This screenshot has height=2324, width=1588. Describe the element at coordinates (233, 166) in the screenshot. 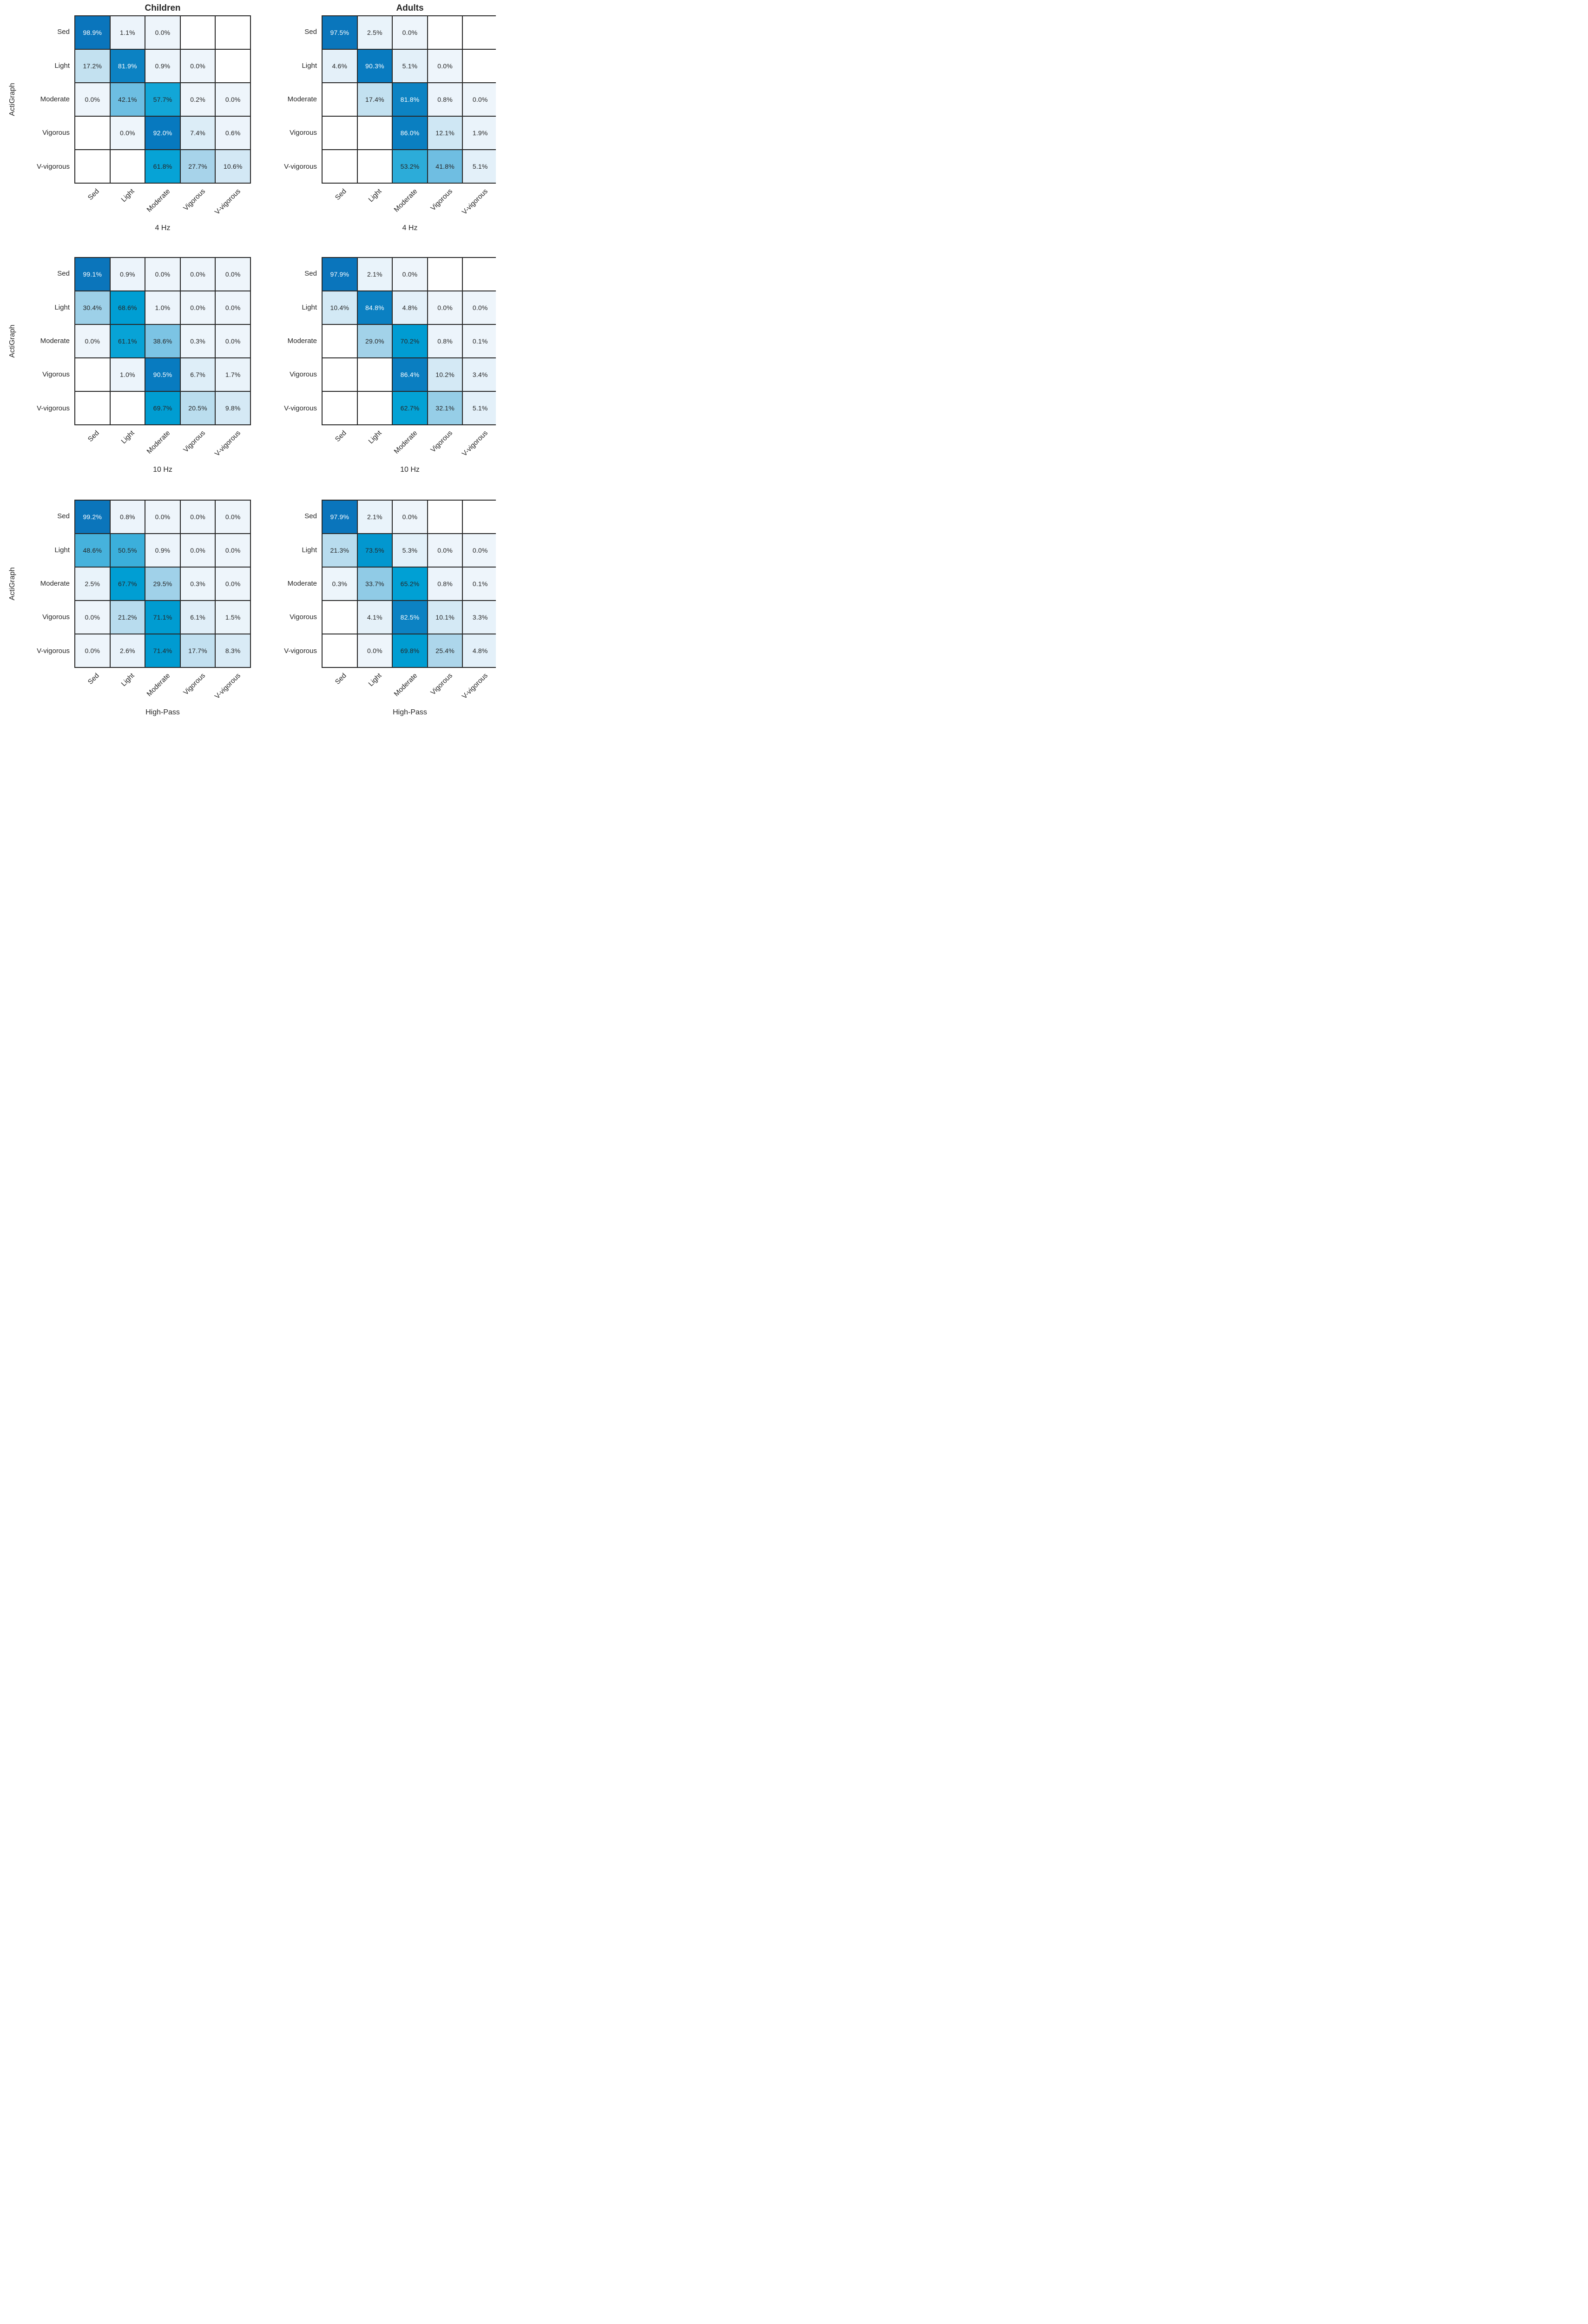

I see `matrix-cell: 10.6%` at that location.